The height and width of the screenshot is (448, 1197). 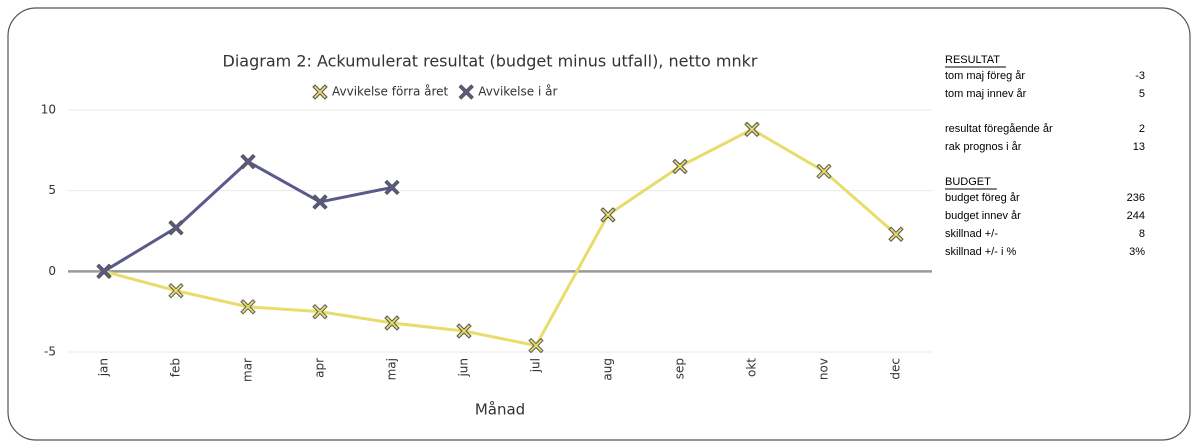 I want to click on panel-label: tom maj föreg år, so click(x=985, y=76).